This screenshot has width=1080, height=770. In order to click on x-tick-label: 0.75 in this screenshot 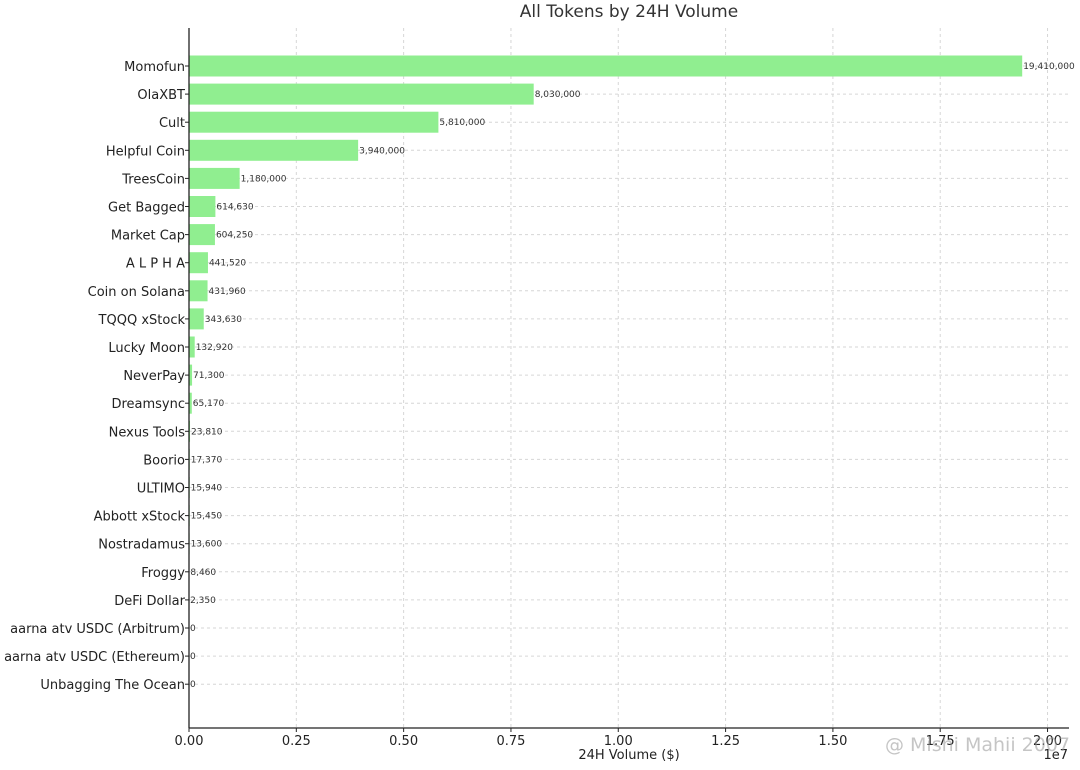, I will do `click(510, 741)`.